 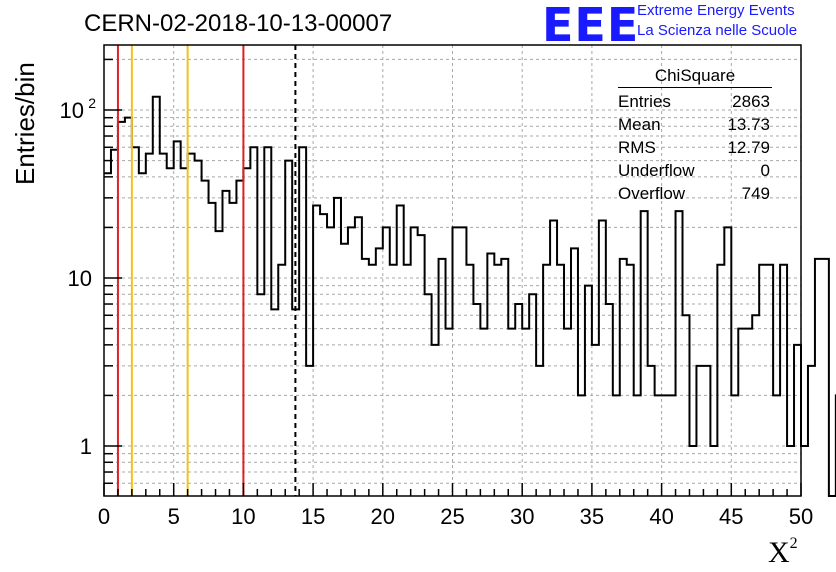 What do you see at coordinates (86, 446) in the screenshot?
I see `y-tick-label: 1` at bounding box center [86, 446].